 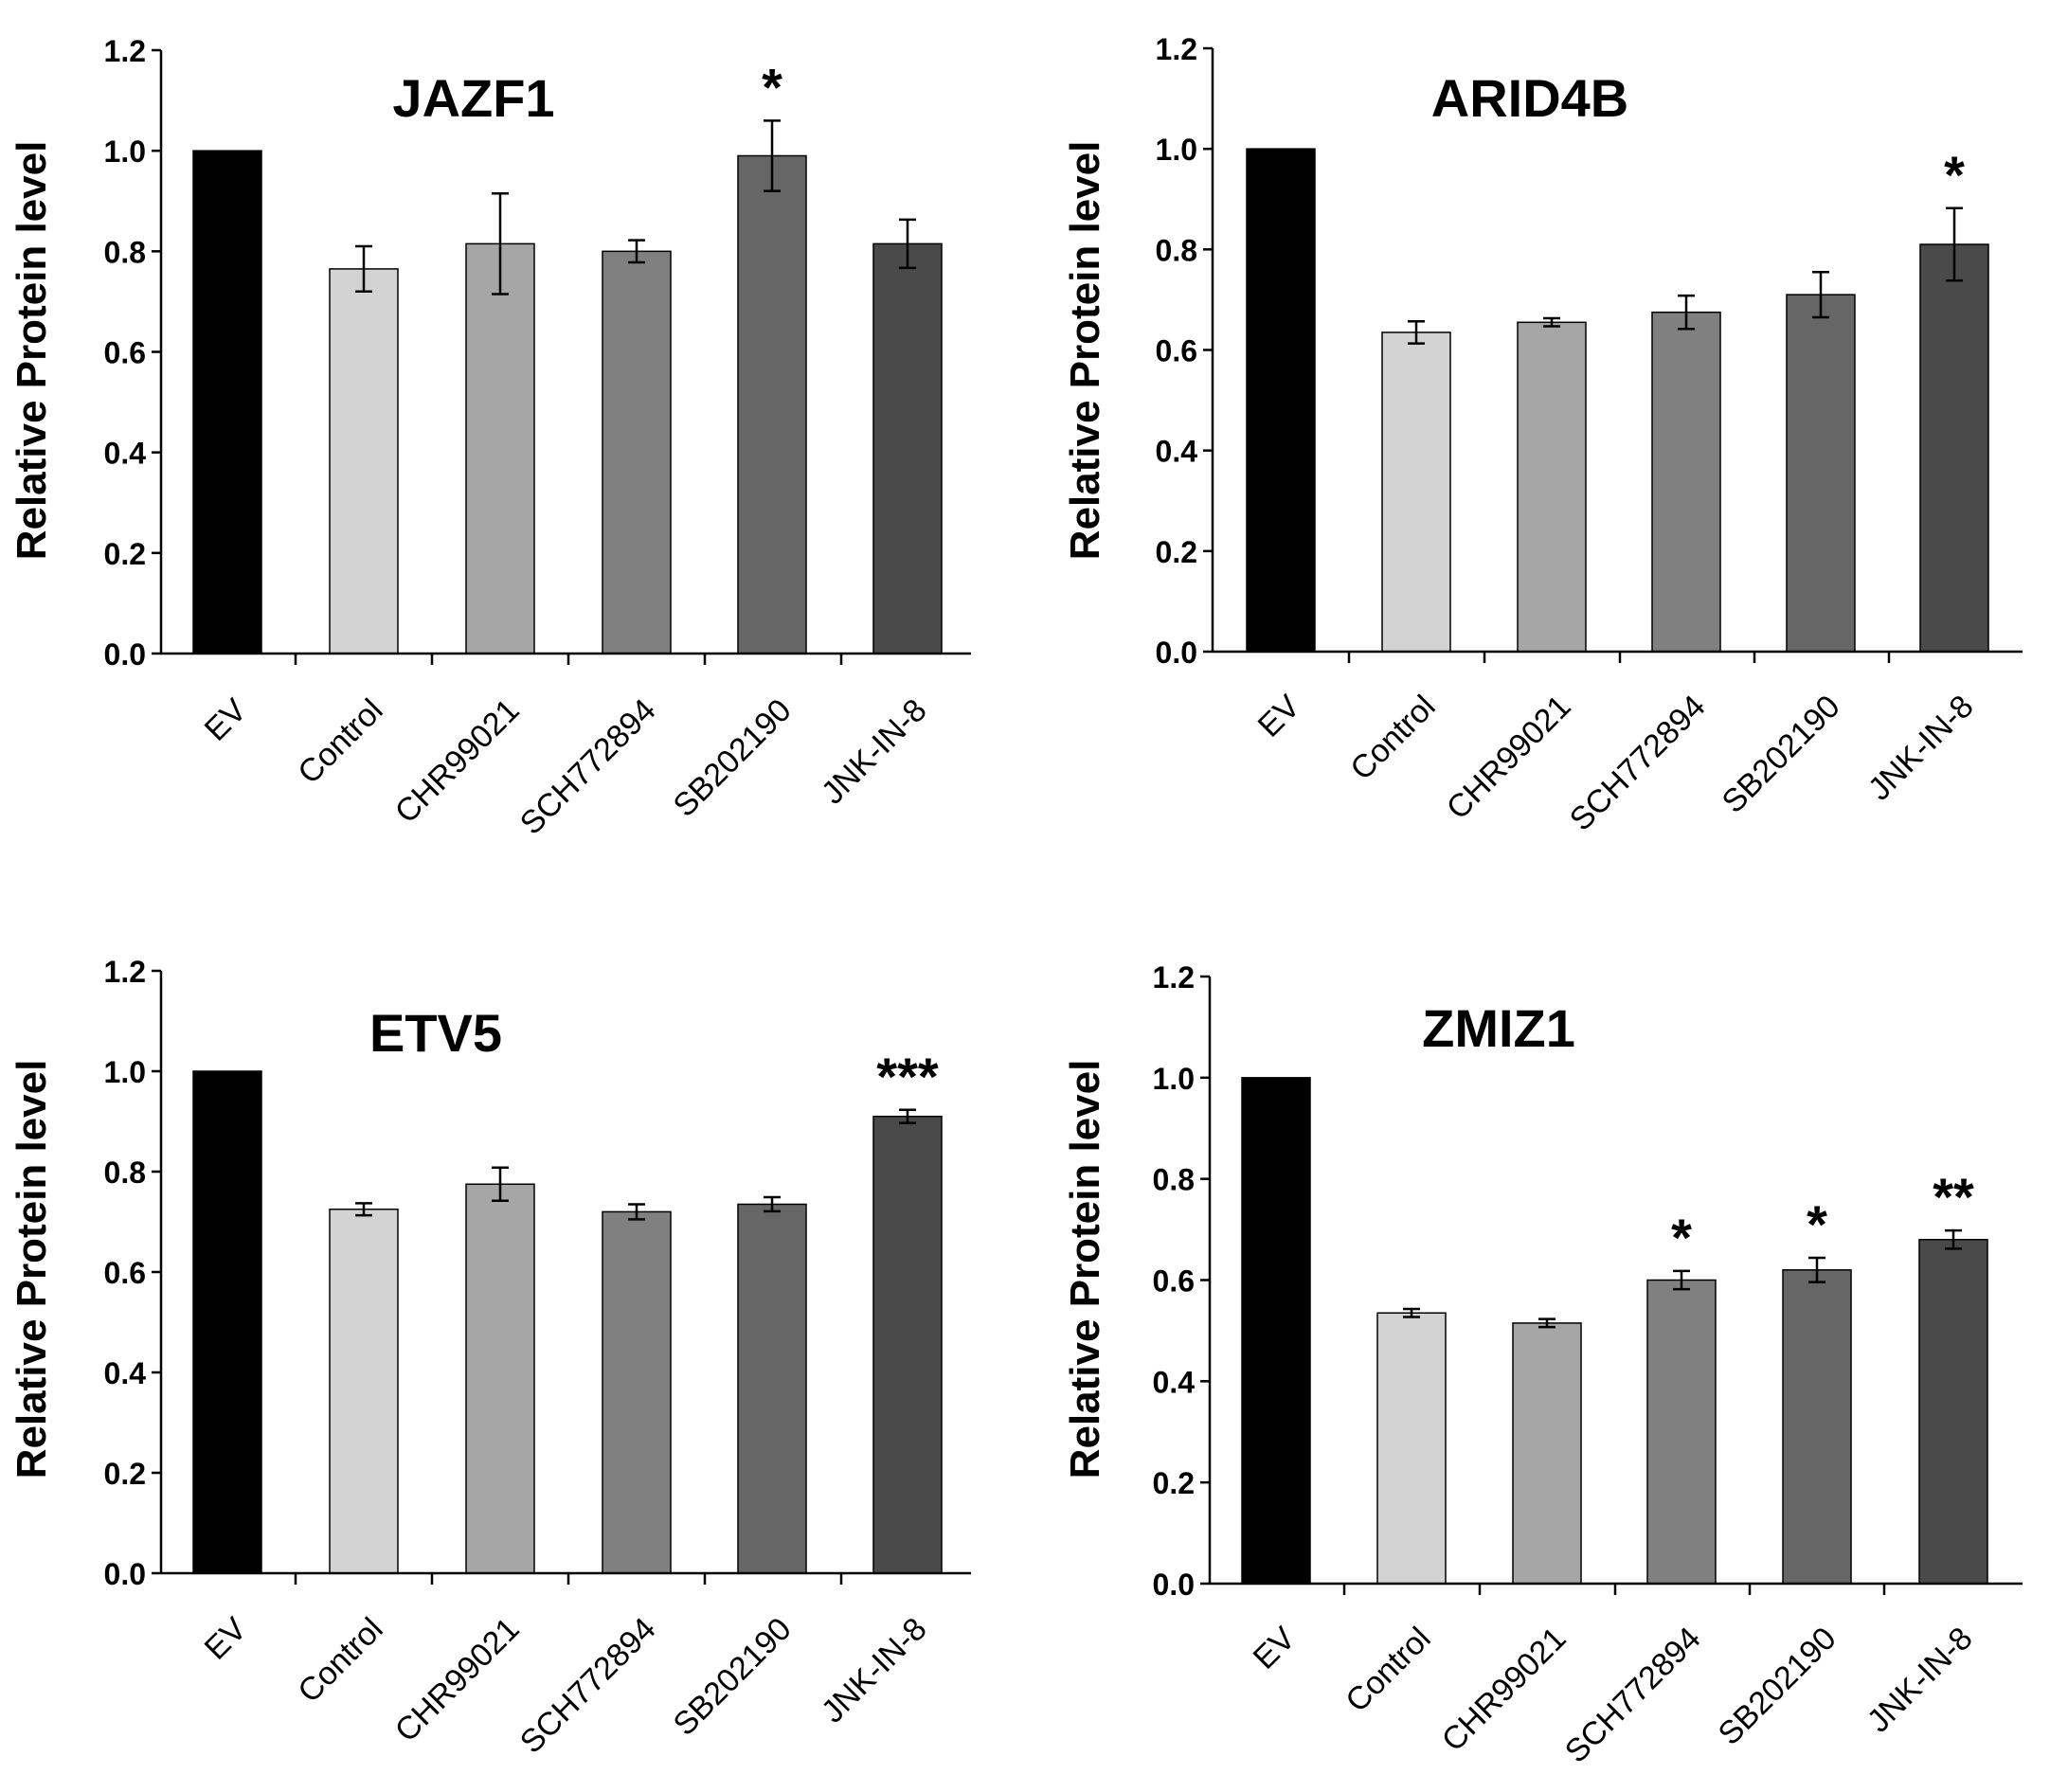 What do you see at coordinates (473, 98) in the screenshot?
I see `chart-title: JAZF1` at bounding box center [473, 98].